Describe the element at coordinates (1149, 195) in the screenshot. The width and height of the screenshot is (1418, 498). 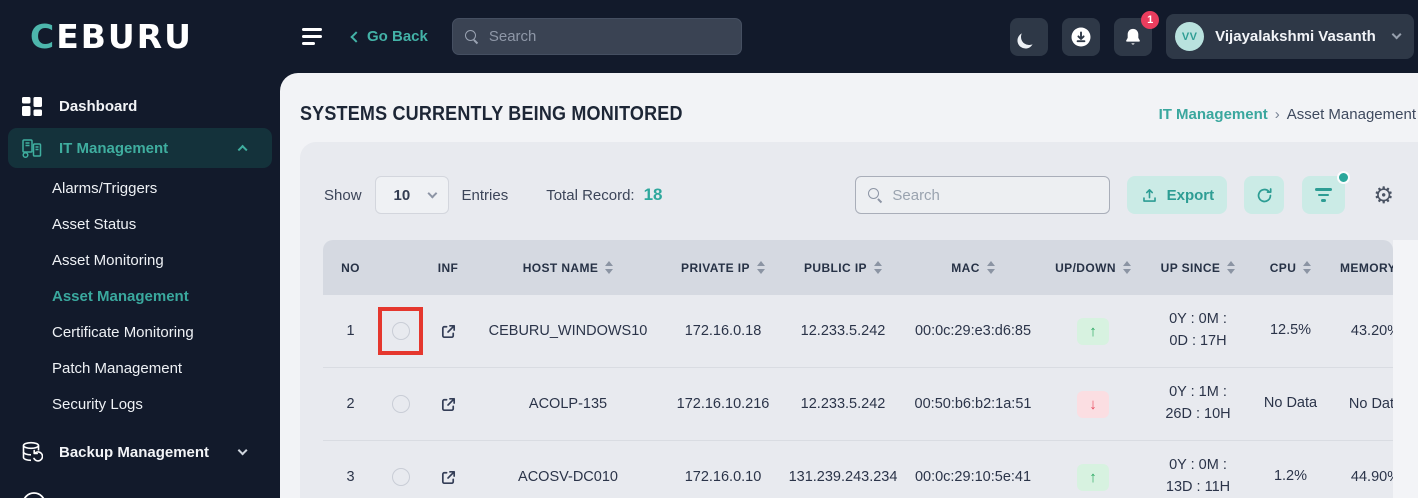
I see `export-icon` at that location.